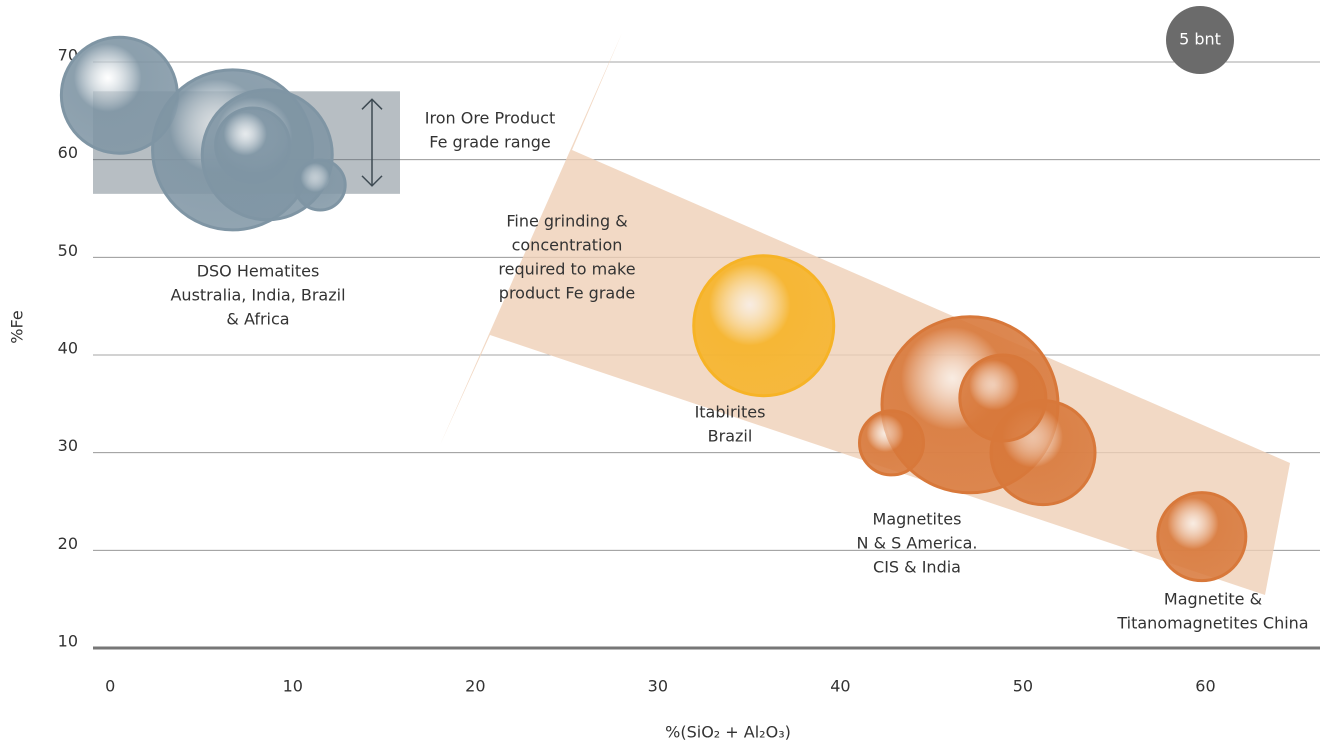 The width and height of the screenshot is (1321, 744). What do you see at coordinates (68, 348) in the screenshot?
I see `y-tick-label: 40` at bounding box center [68, 348].